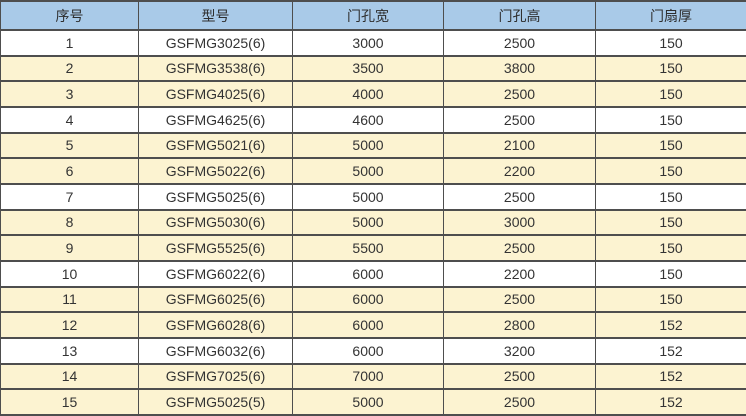 Image resolution: width=746 pixels, height=416 pixels. What do you see at coordinates (215, 350) in the screenshot?
I see `table-cell: GSFMG6032(6)` at bounding box center [215, 350].